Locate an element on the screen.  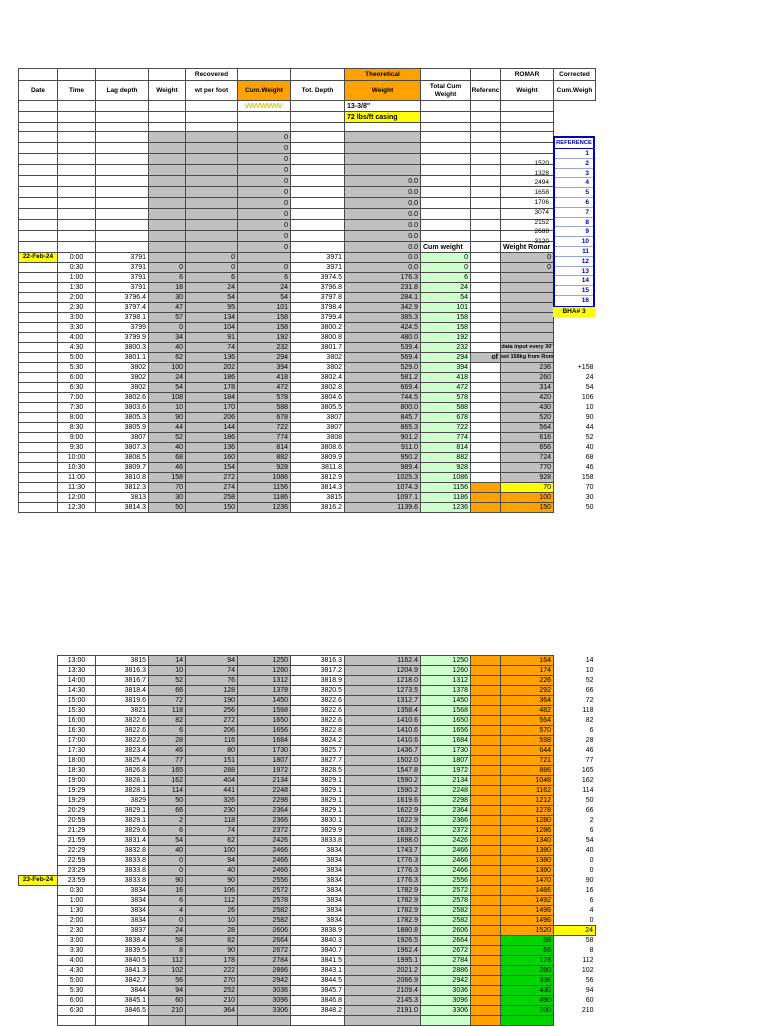
table-cell: 186 is located at coordinates (211, 377).